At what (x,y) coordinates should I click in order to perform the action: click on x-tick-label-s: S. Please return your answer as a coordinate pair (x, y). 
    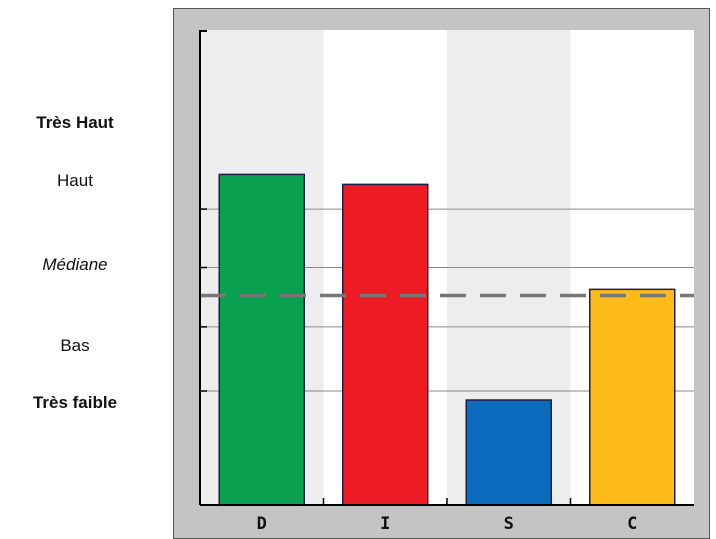
    Looking at the image, I should click on (509, 524).